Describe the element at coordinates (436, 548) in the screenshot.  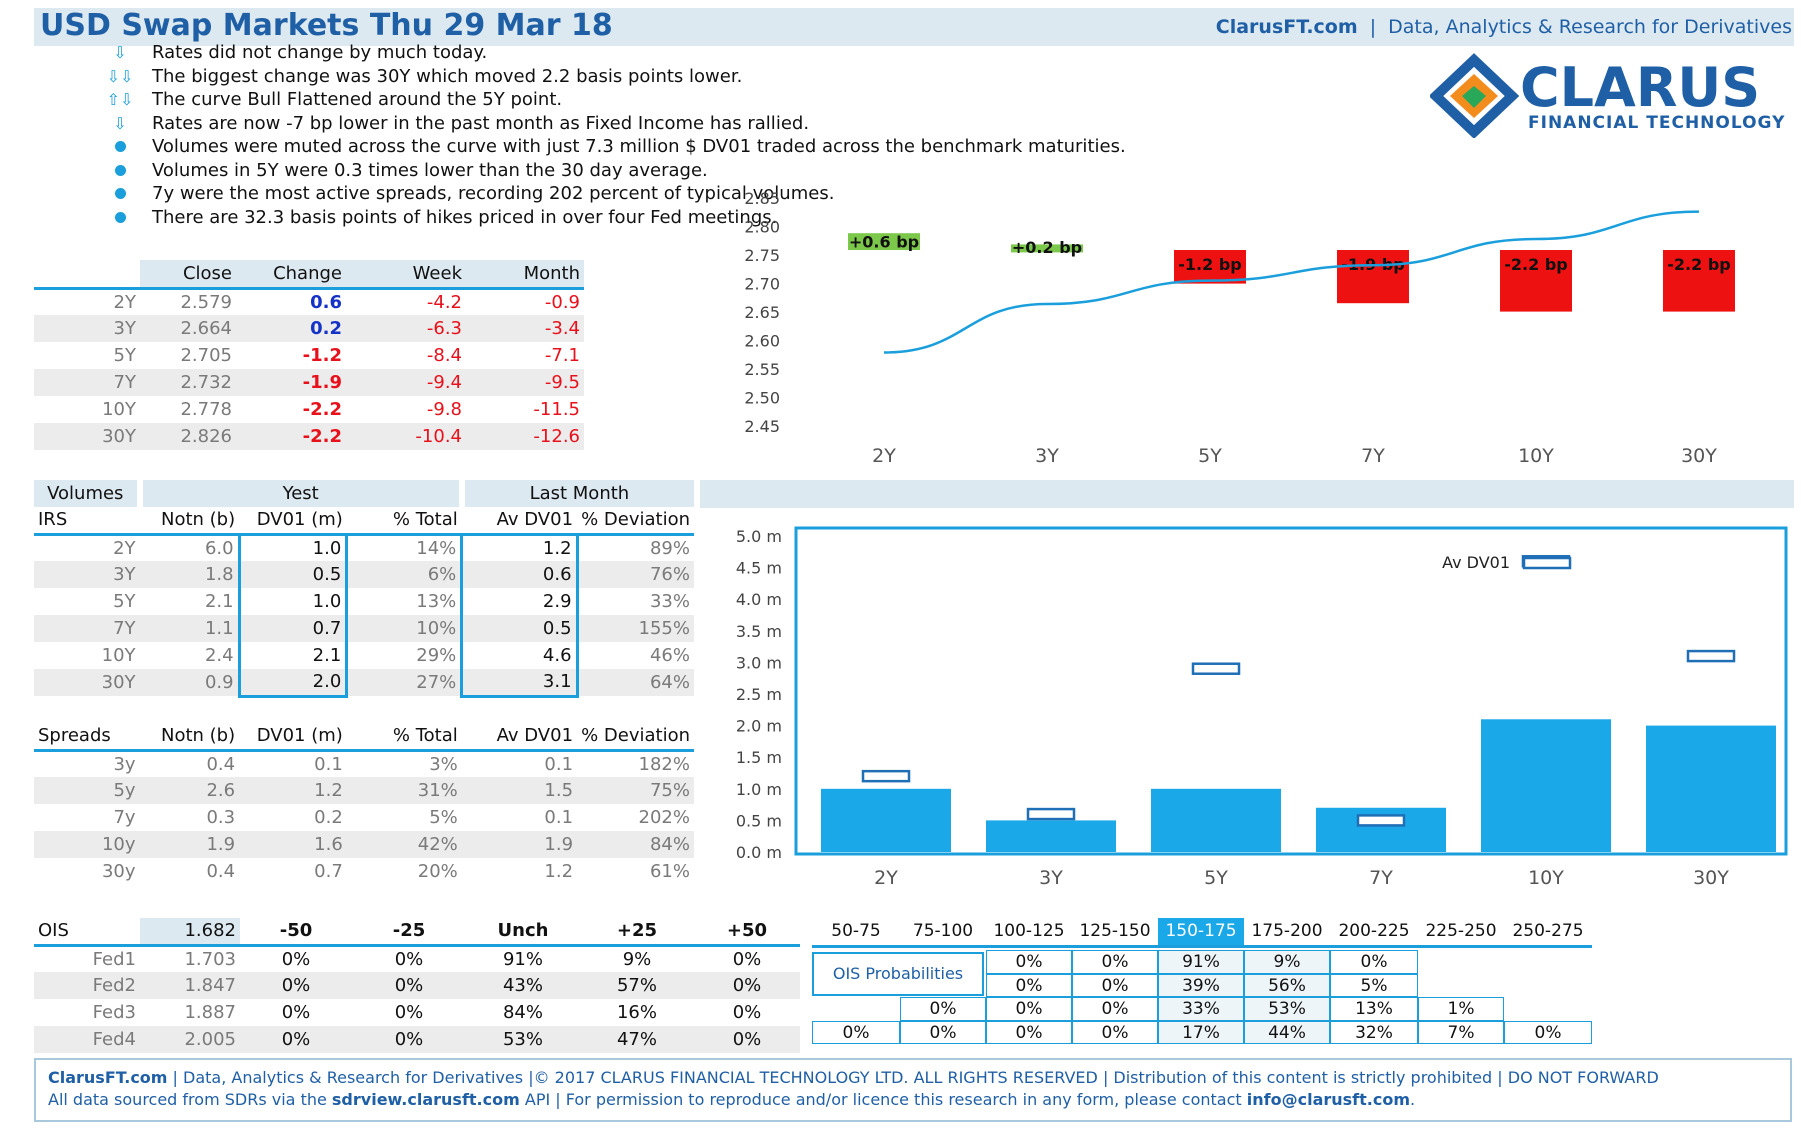
I see `pct-cell: 14%` at that location.